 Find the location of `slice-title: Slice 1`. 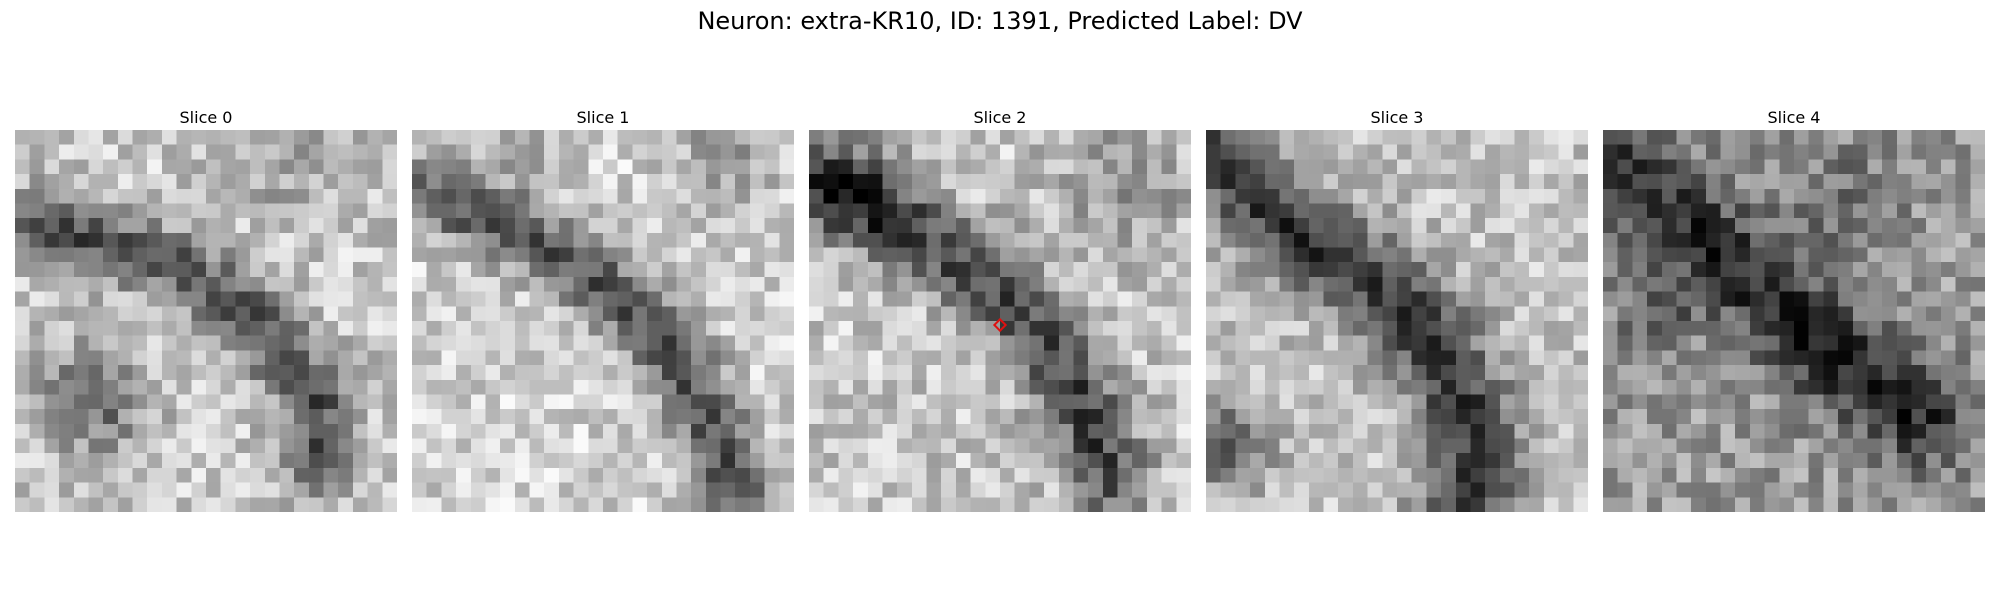

slice-title: Slice 1 is located at coordinates (603, 117).